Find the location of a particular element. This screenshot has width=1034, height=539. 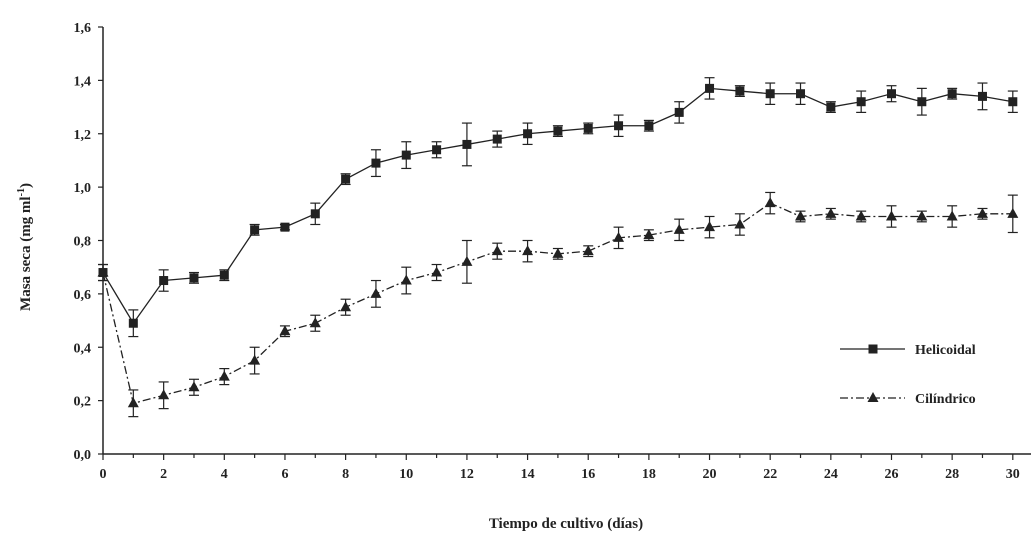

x-tick-label: 24 is located at coordinates (831, 474).